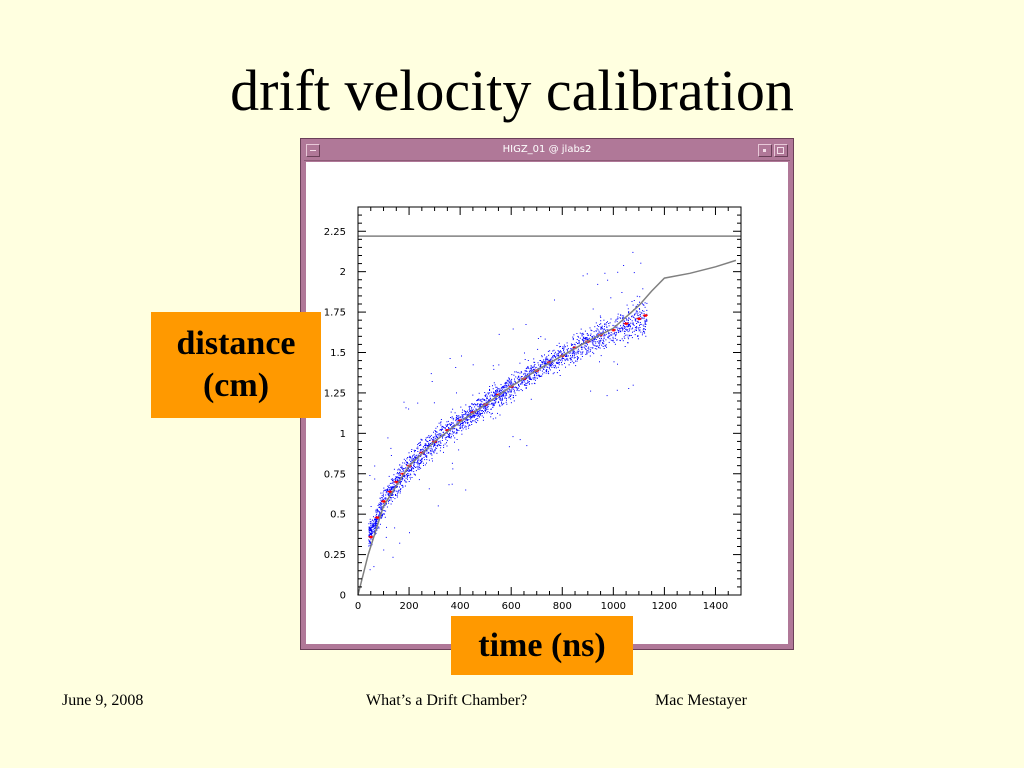 The width and height of the screenshot is (1024, 768). I want to click on window-titlebar: HIGZ_01 @ jlabs2, so click(547, 151).